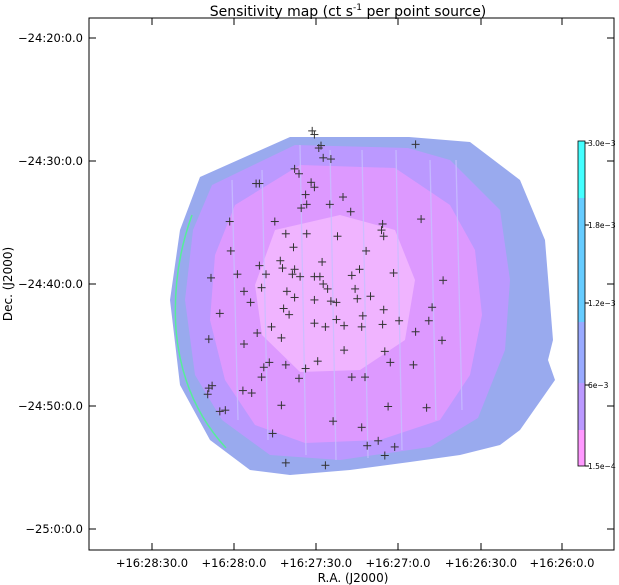  I want to click on x-tick-label: +16:26:30.0, so click(481, 563).